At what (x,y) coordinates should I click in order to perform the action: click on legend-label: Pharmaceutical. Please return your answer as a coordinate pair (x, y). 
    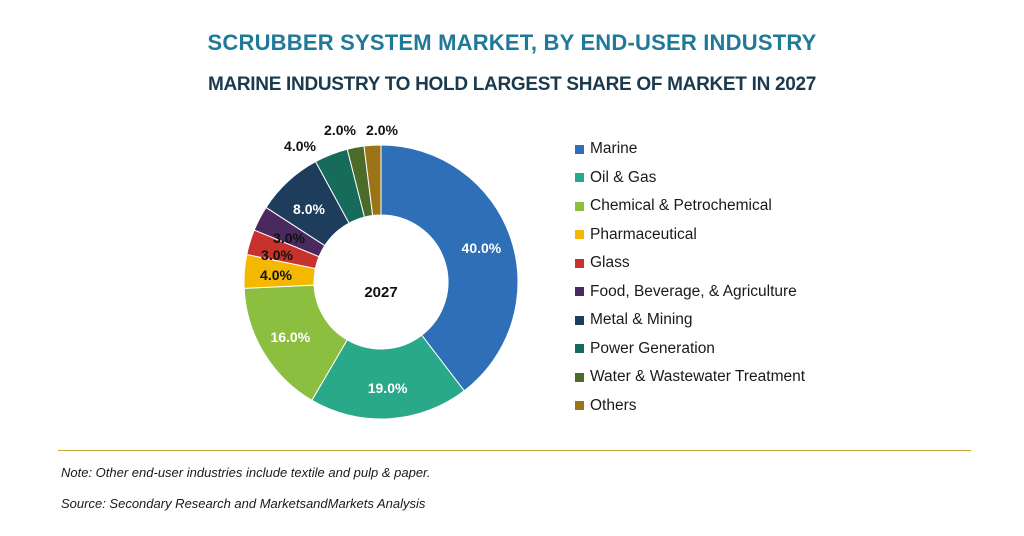
    Looking at the image, I should click on (643, 234).